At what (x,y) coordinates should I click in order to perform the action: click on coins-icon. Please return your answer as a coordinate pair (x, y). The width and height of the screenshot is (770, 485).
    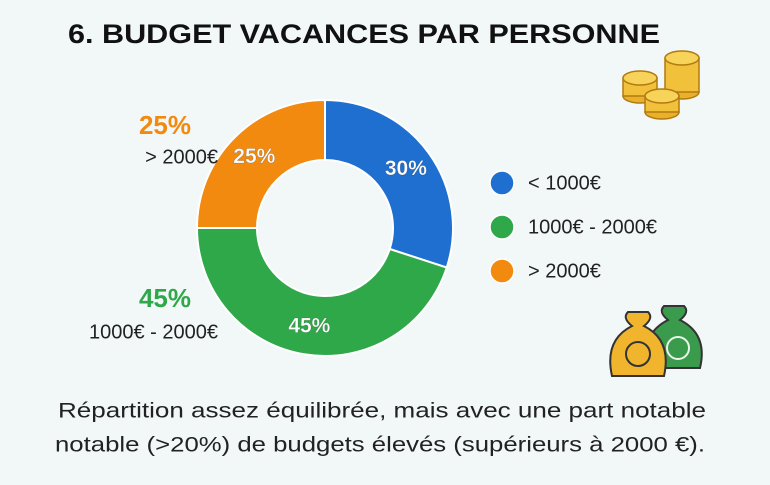
    Looking at the image, I should click on (661, 85).